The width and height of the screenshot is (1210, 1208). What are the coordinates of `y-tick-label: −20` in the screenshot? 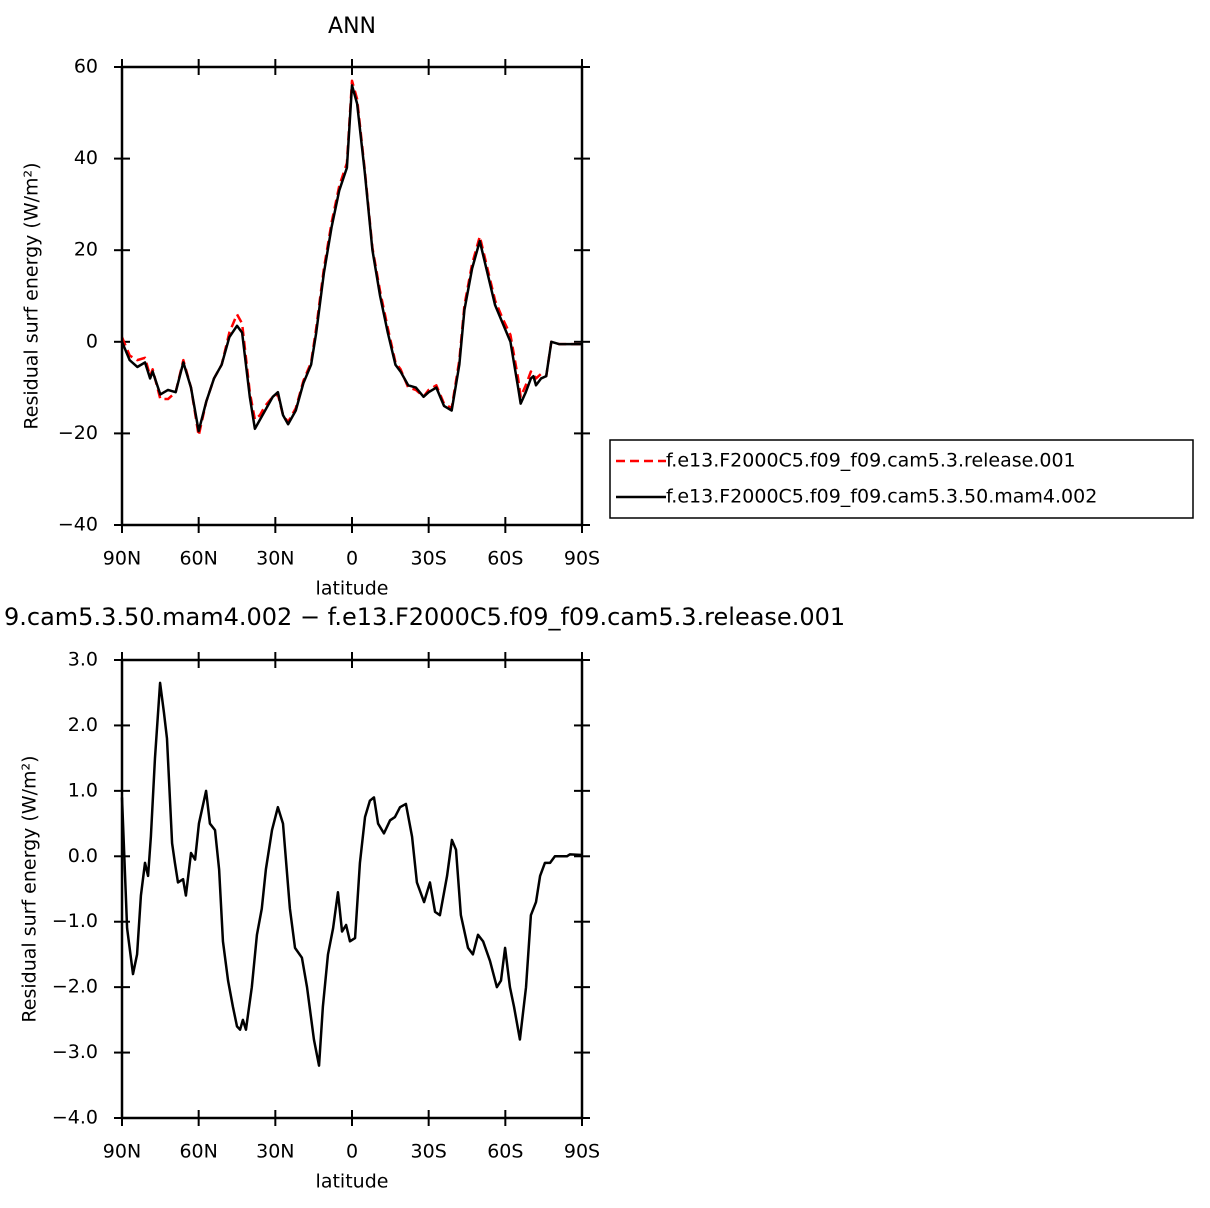 It's located at (78, 433).